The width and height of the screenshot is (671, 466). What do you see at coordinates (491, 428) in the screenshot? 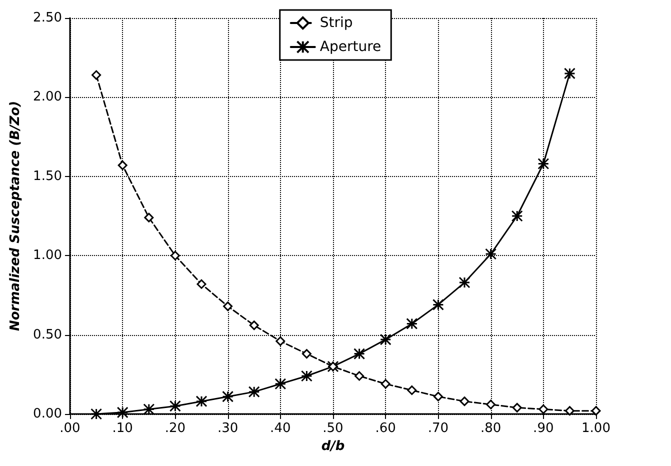
I see `x-tick-label: .80` at bounding box center [491, 428].